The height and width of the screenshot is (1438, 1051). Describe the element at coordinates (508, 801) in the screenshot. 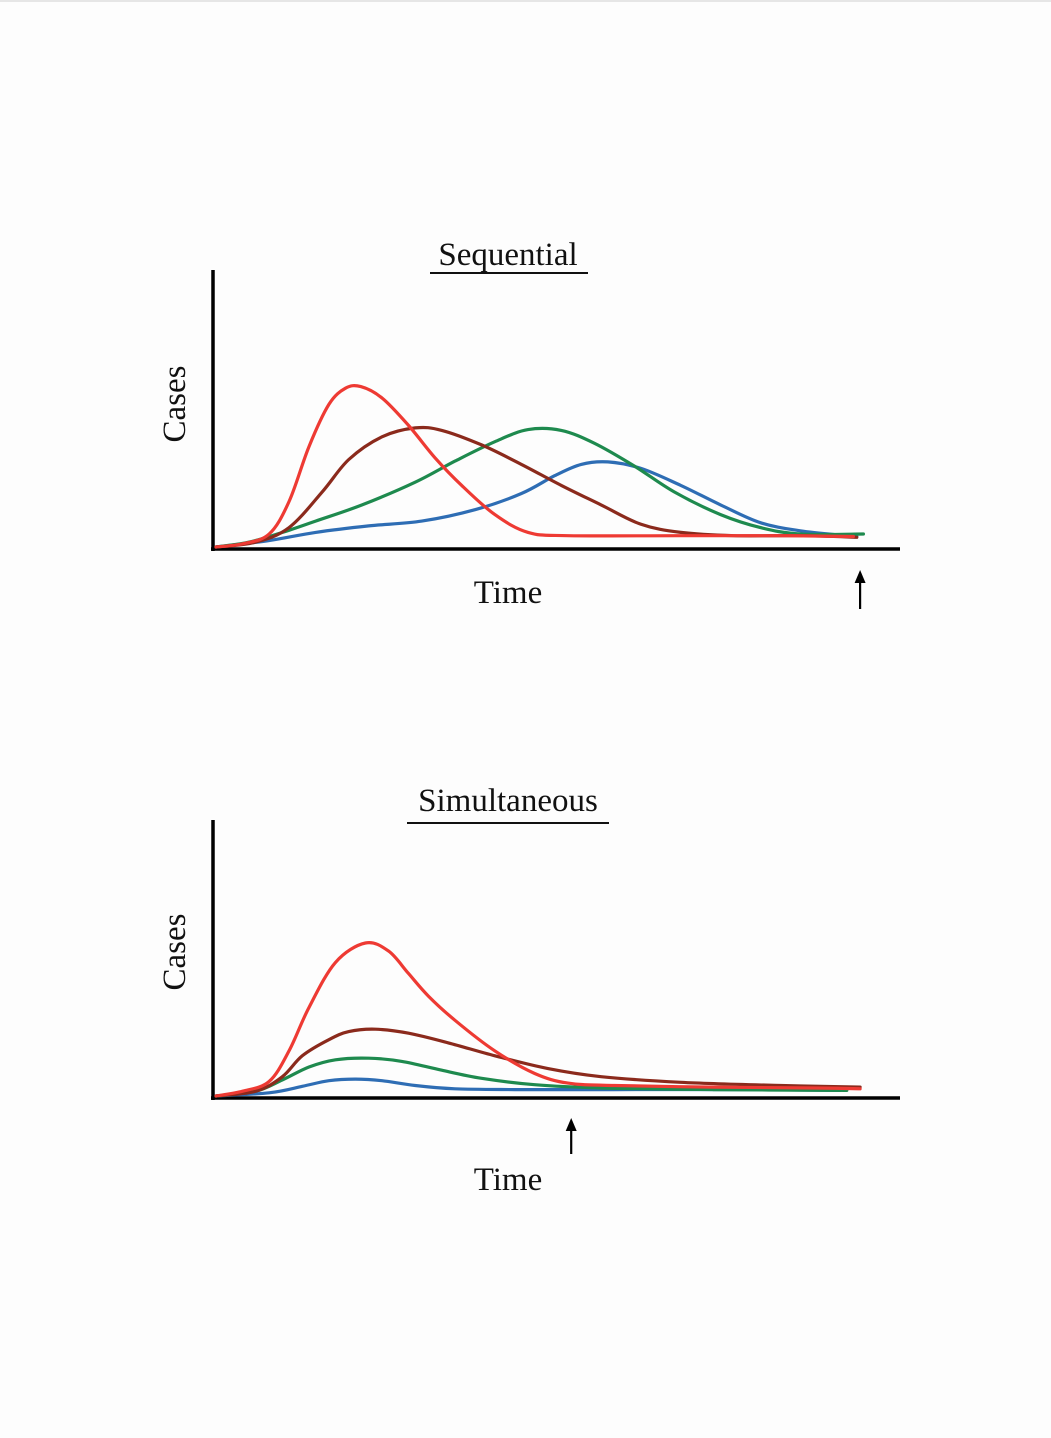

I see `panel-title: Simultaneous` at that location.